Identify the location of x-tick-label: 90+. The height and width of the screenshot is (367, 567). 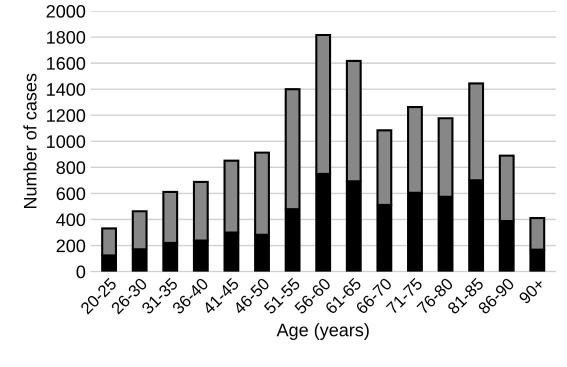
(532, 291).